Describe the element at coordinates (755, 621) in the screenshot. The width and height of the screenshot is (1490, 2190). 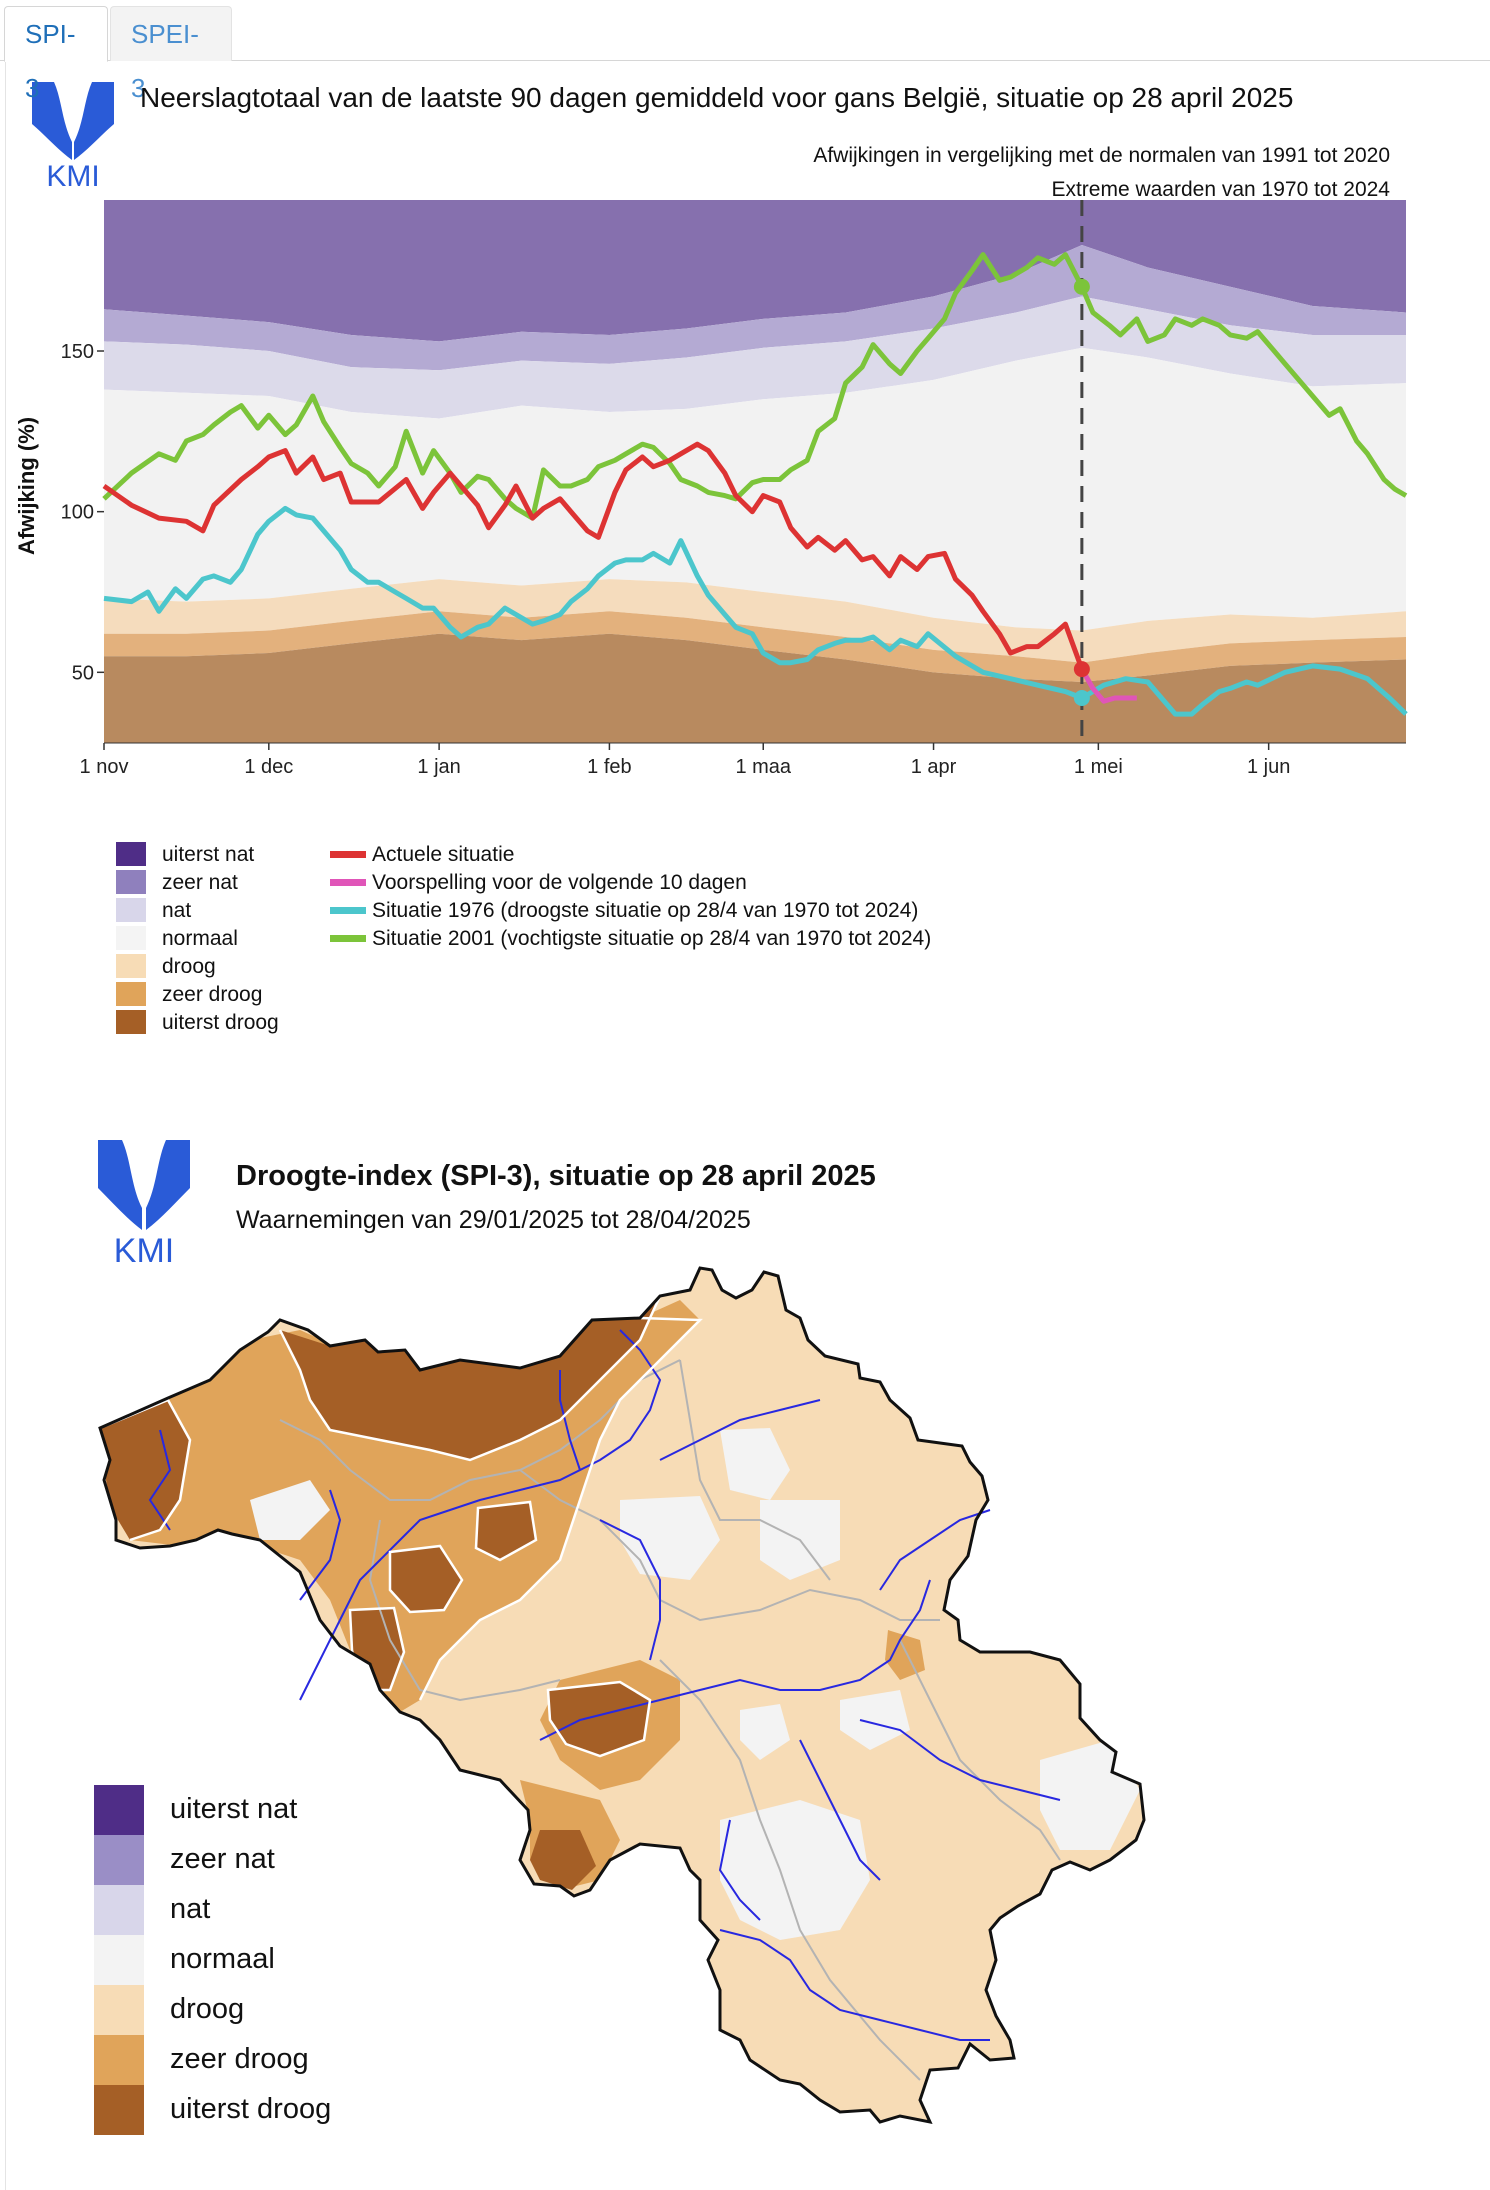
I see `band-droog` at that location.